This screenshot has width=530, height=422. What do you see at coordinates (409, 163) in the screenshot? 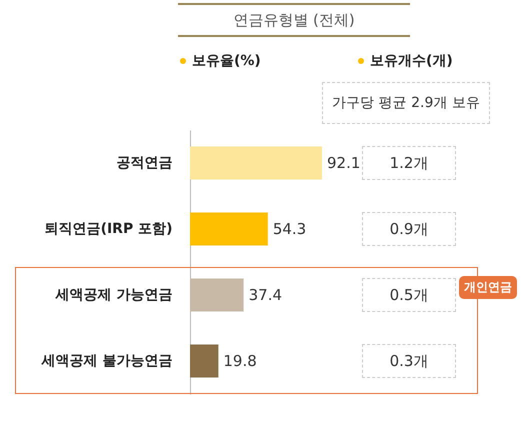
I see `text: 1.2개` at bounding box center [409, 163].